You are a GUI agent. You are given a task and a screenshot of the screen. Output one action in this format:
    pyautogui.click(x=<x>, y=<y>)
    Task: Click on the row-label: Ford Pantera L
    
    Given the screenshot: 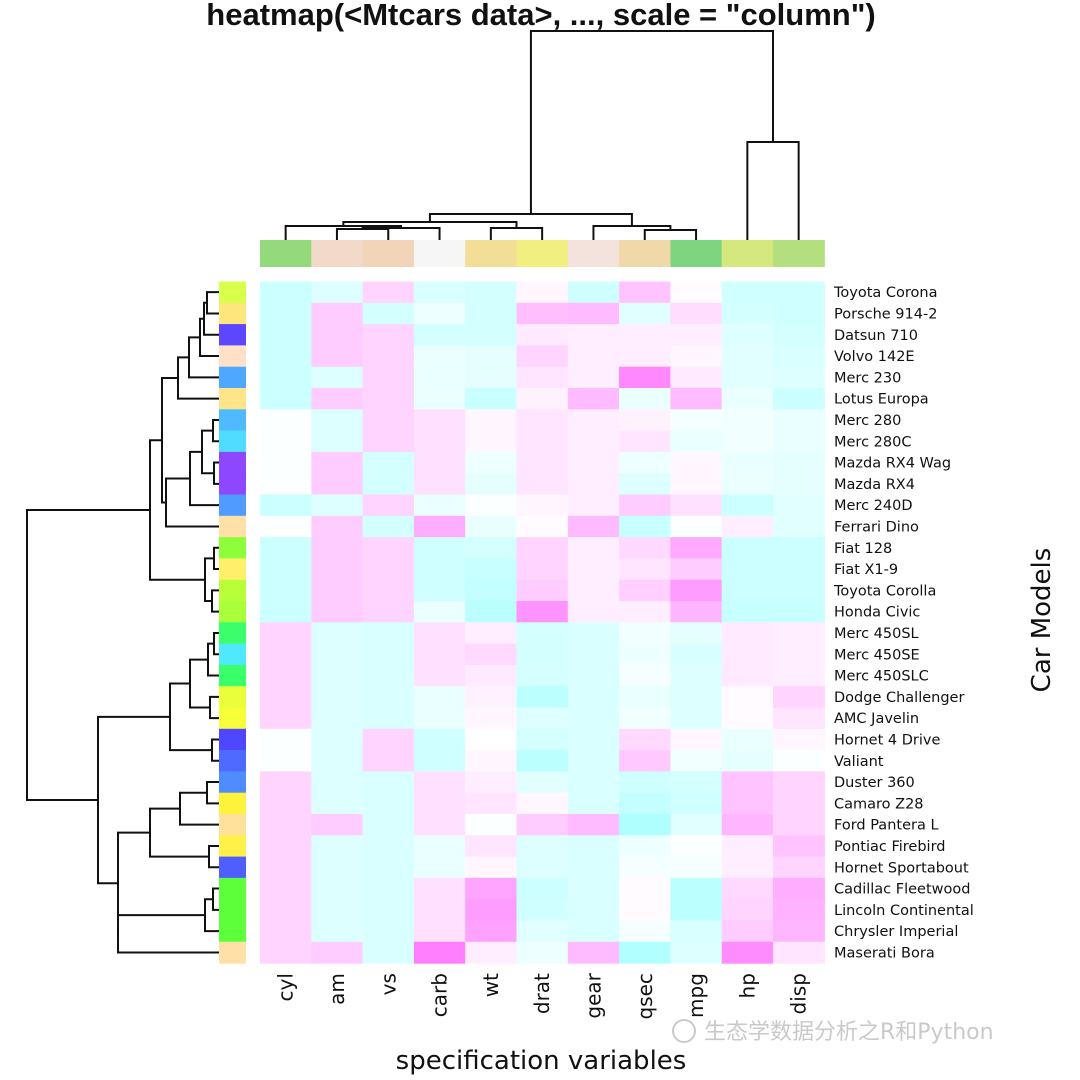 What is the action you would take?
    pyautogui.click(x=886, y=826)
    